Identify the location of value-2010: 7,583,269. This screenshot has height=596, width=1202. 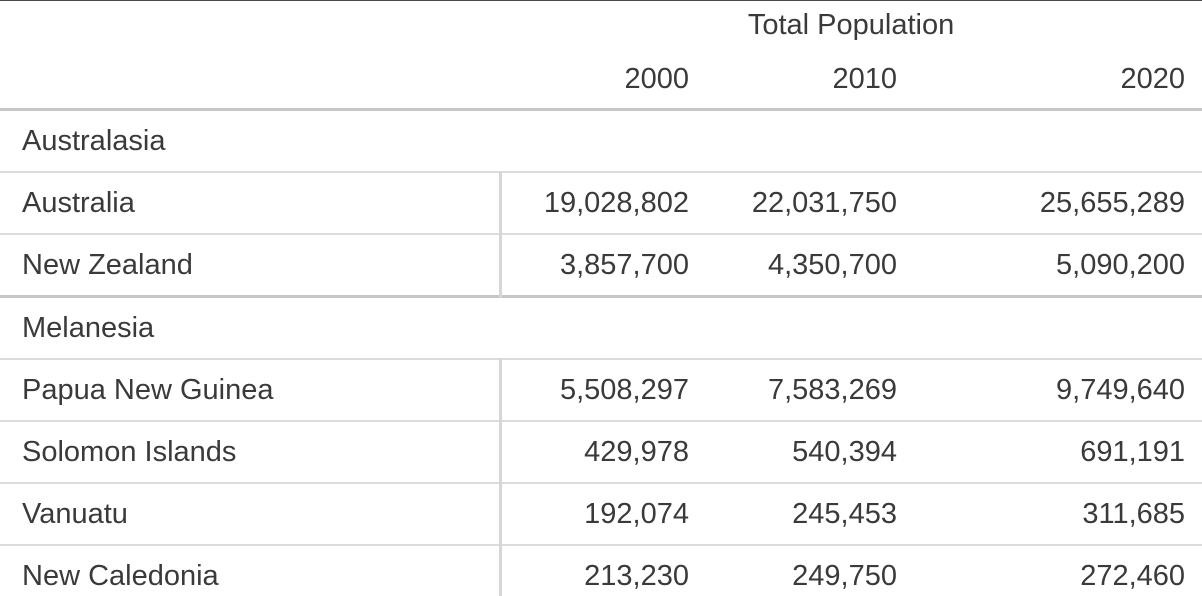
(810, 389).